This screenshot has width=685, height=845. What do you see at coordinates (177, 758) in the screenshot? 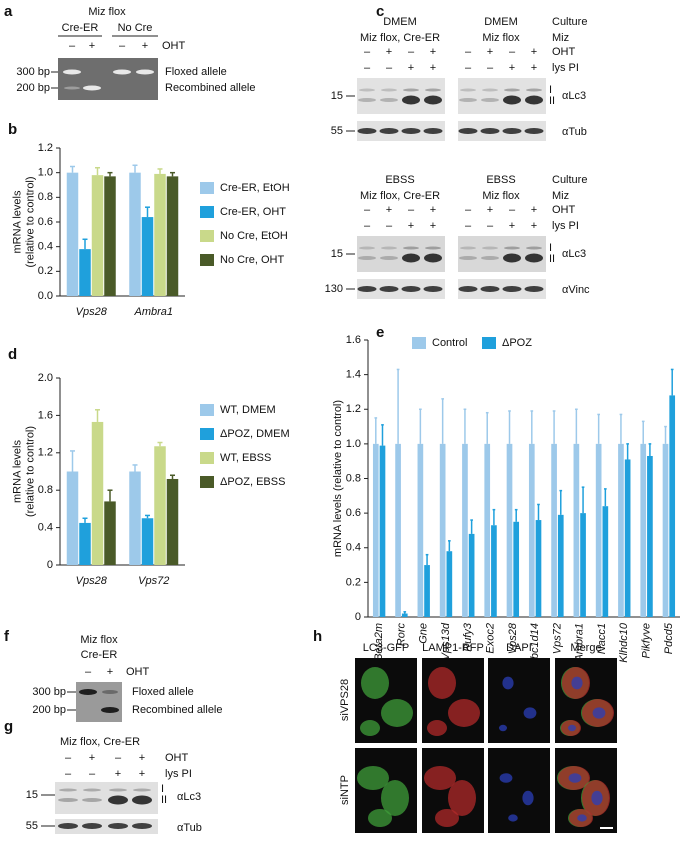
I see `row-title: OHT` at bounding box center [177, 758].